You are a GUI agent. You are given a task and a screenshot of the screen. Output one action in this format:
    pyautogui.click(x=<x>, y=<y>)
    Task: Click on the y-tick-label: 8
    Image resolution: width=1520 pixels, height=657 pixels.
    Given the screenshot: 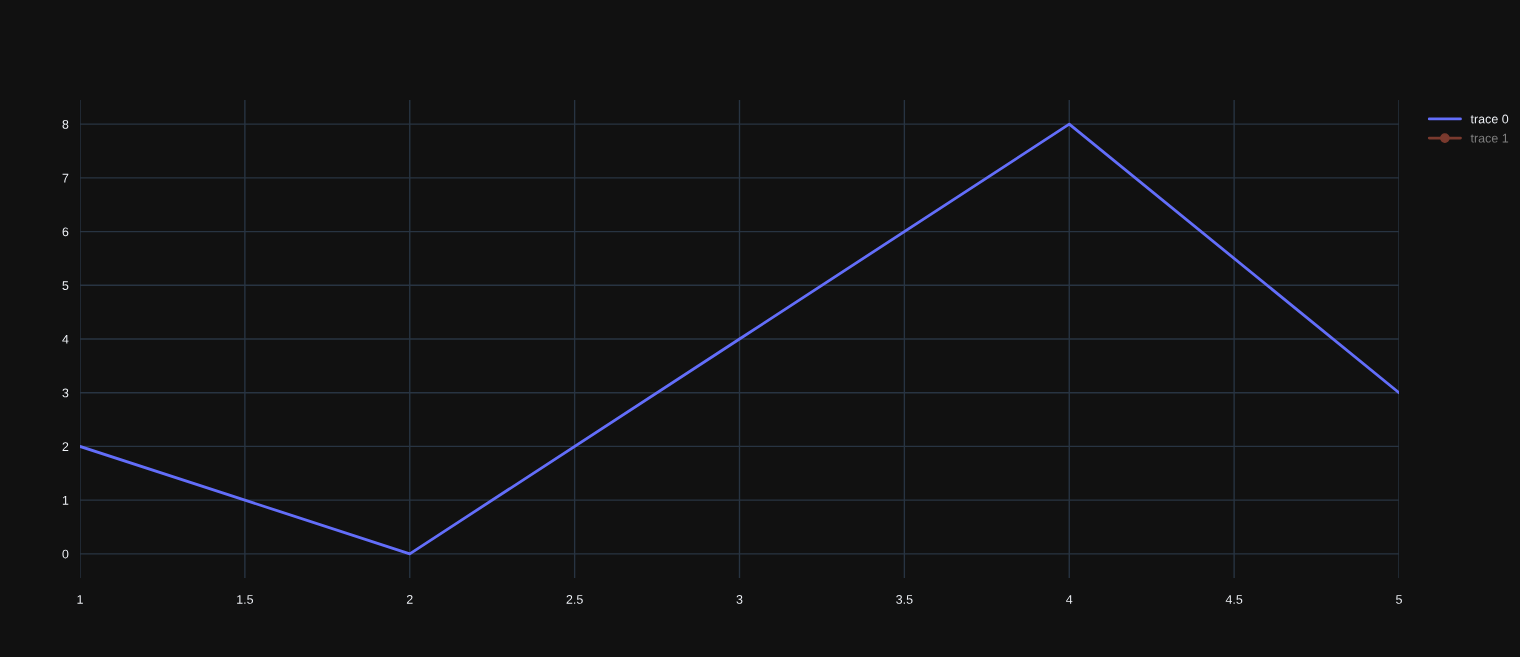 What is the action you would take?
    pyautogui.click(x=65, y=124)
    